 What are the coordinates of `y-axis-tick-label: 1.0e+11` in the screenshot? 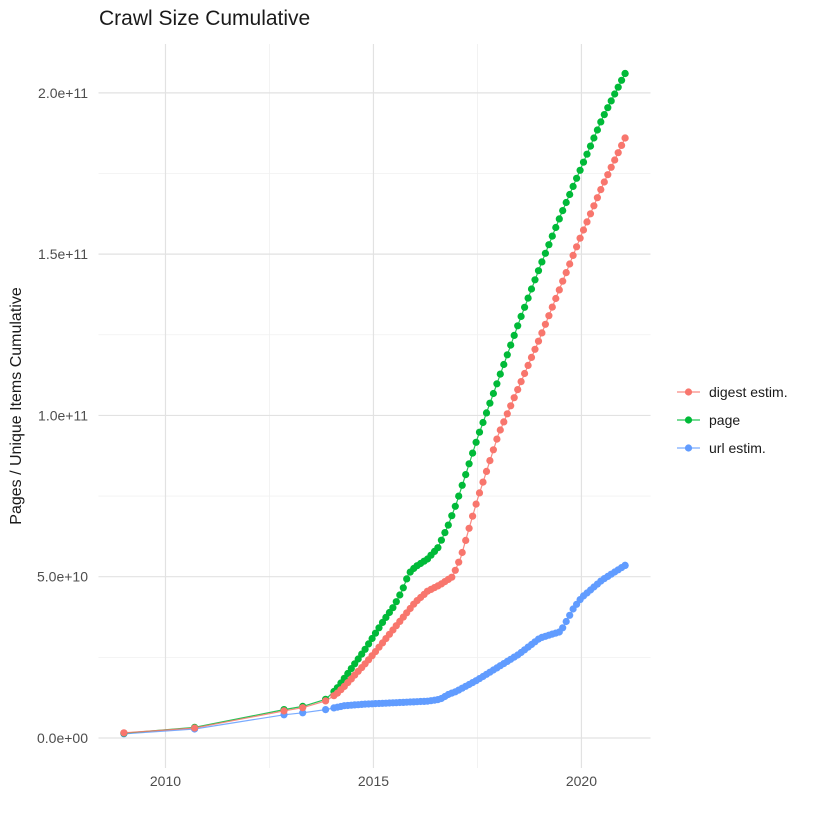 It's located at (63, 415).